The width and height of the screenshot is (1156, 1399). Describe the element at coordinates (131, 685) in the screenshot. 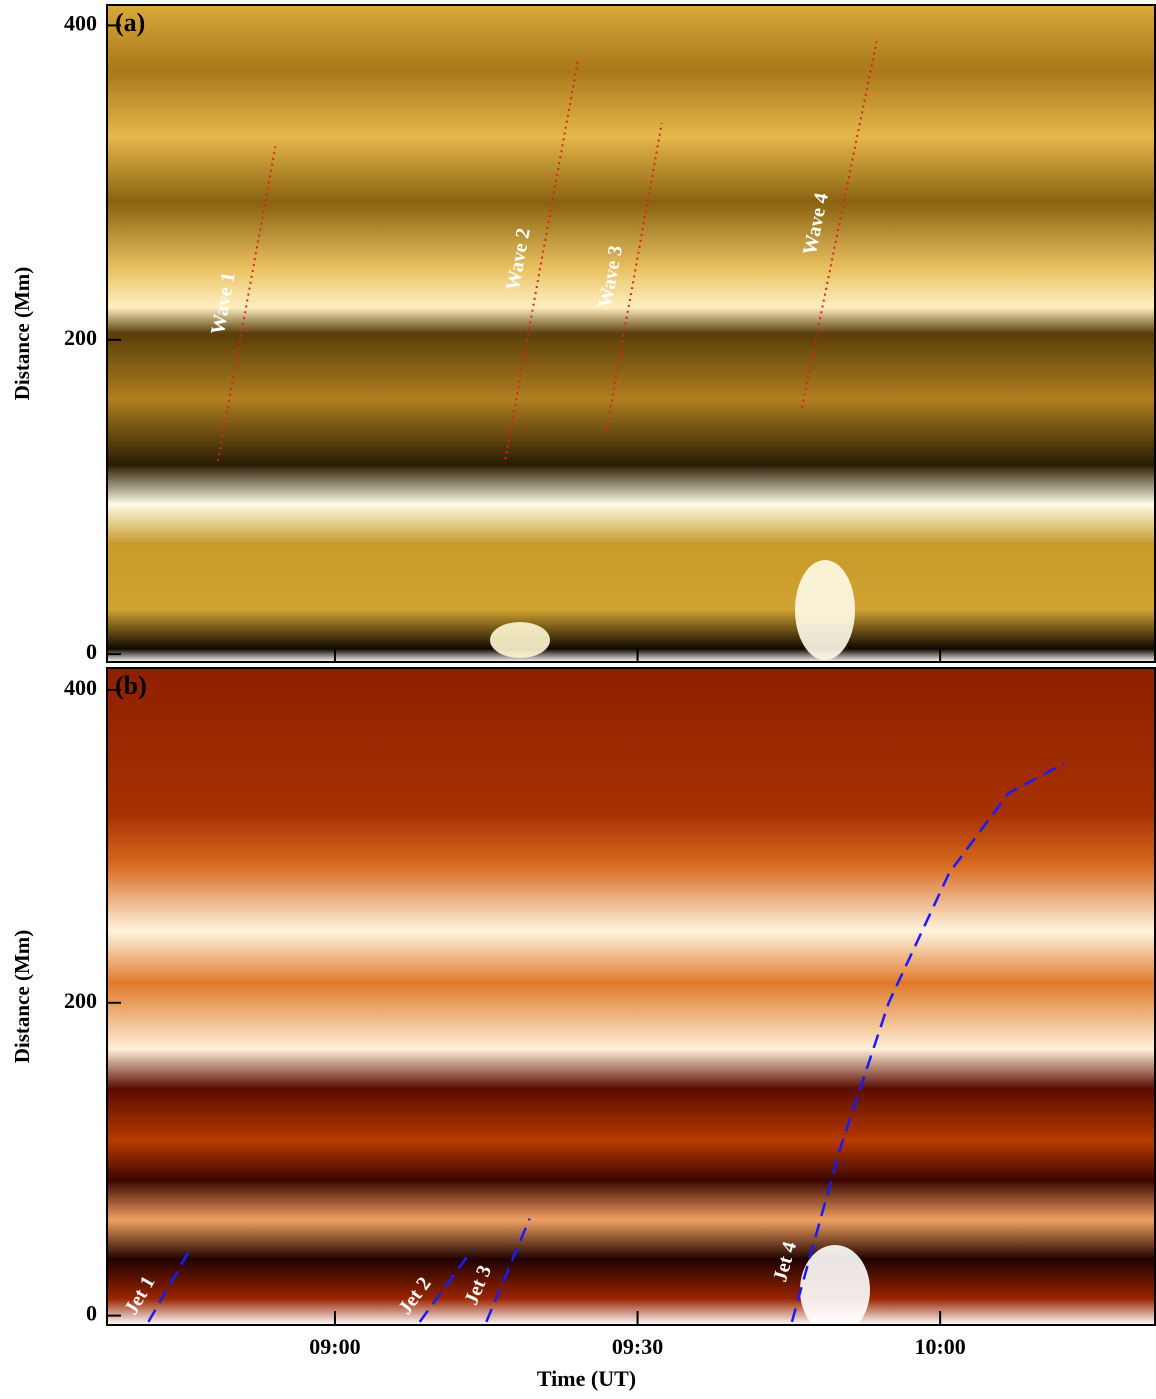

I see `panel-label: (b)` at that location.